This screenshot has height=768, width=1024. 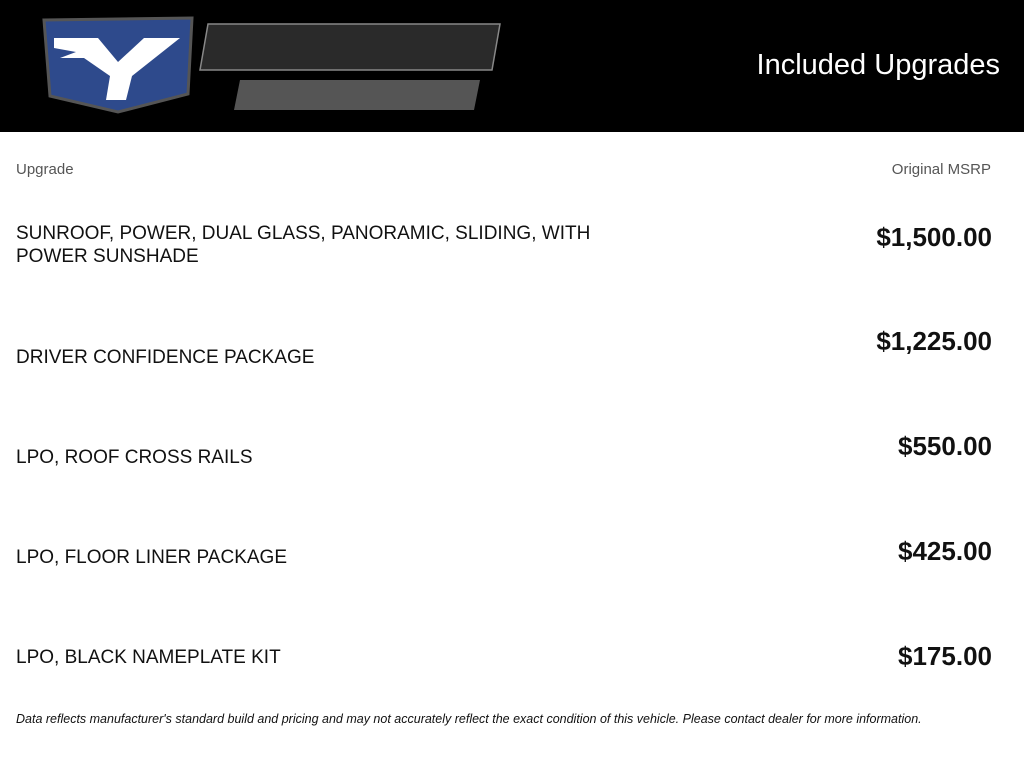 What do you see at coordinates (934, 237) in the screenshot?
I see `upgrade-msrp: $1,500.00` at bounding box center [934, 237].